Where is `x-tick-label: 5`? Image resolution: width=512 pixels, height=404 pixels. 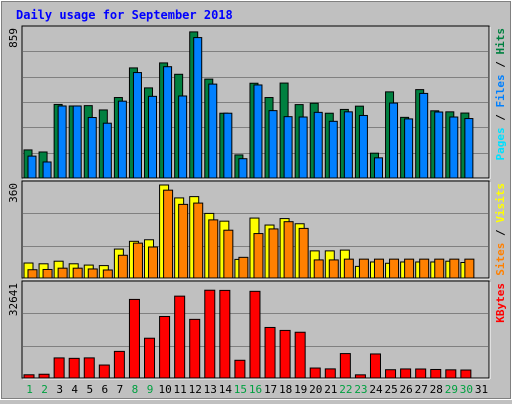
x-tick-label: 5 is located at coordinates (89, 389).